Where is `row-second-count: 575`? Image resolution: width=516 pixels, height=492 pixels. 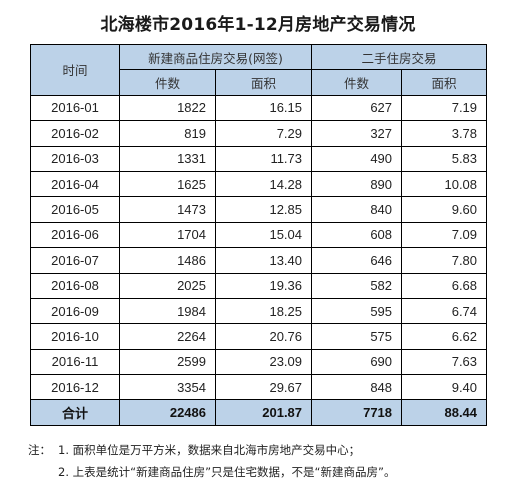
row-second-count: 575 is located at coordinates (357, 336).